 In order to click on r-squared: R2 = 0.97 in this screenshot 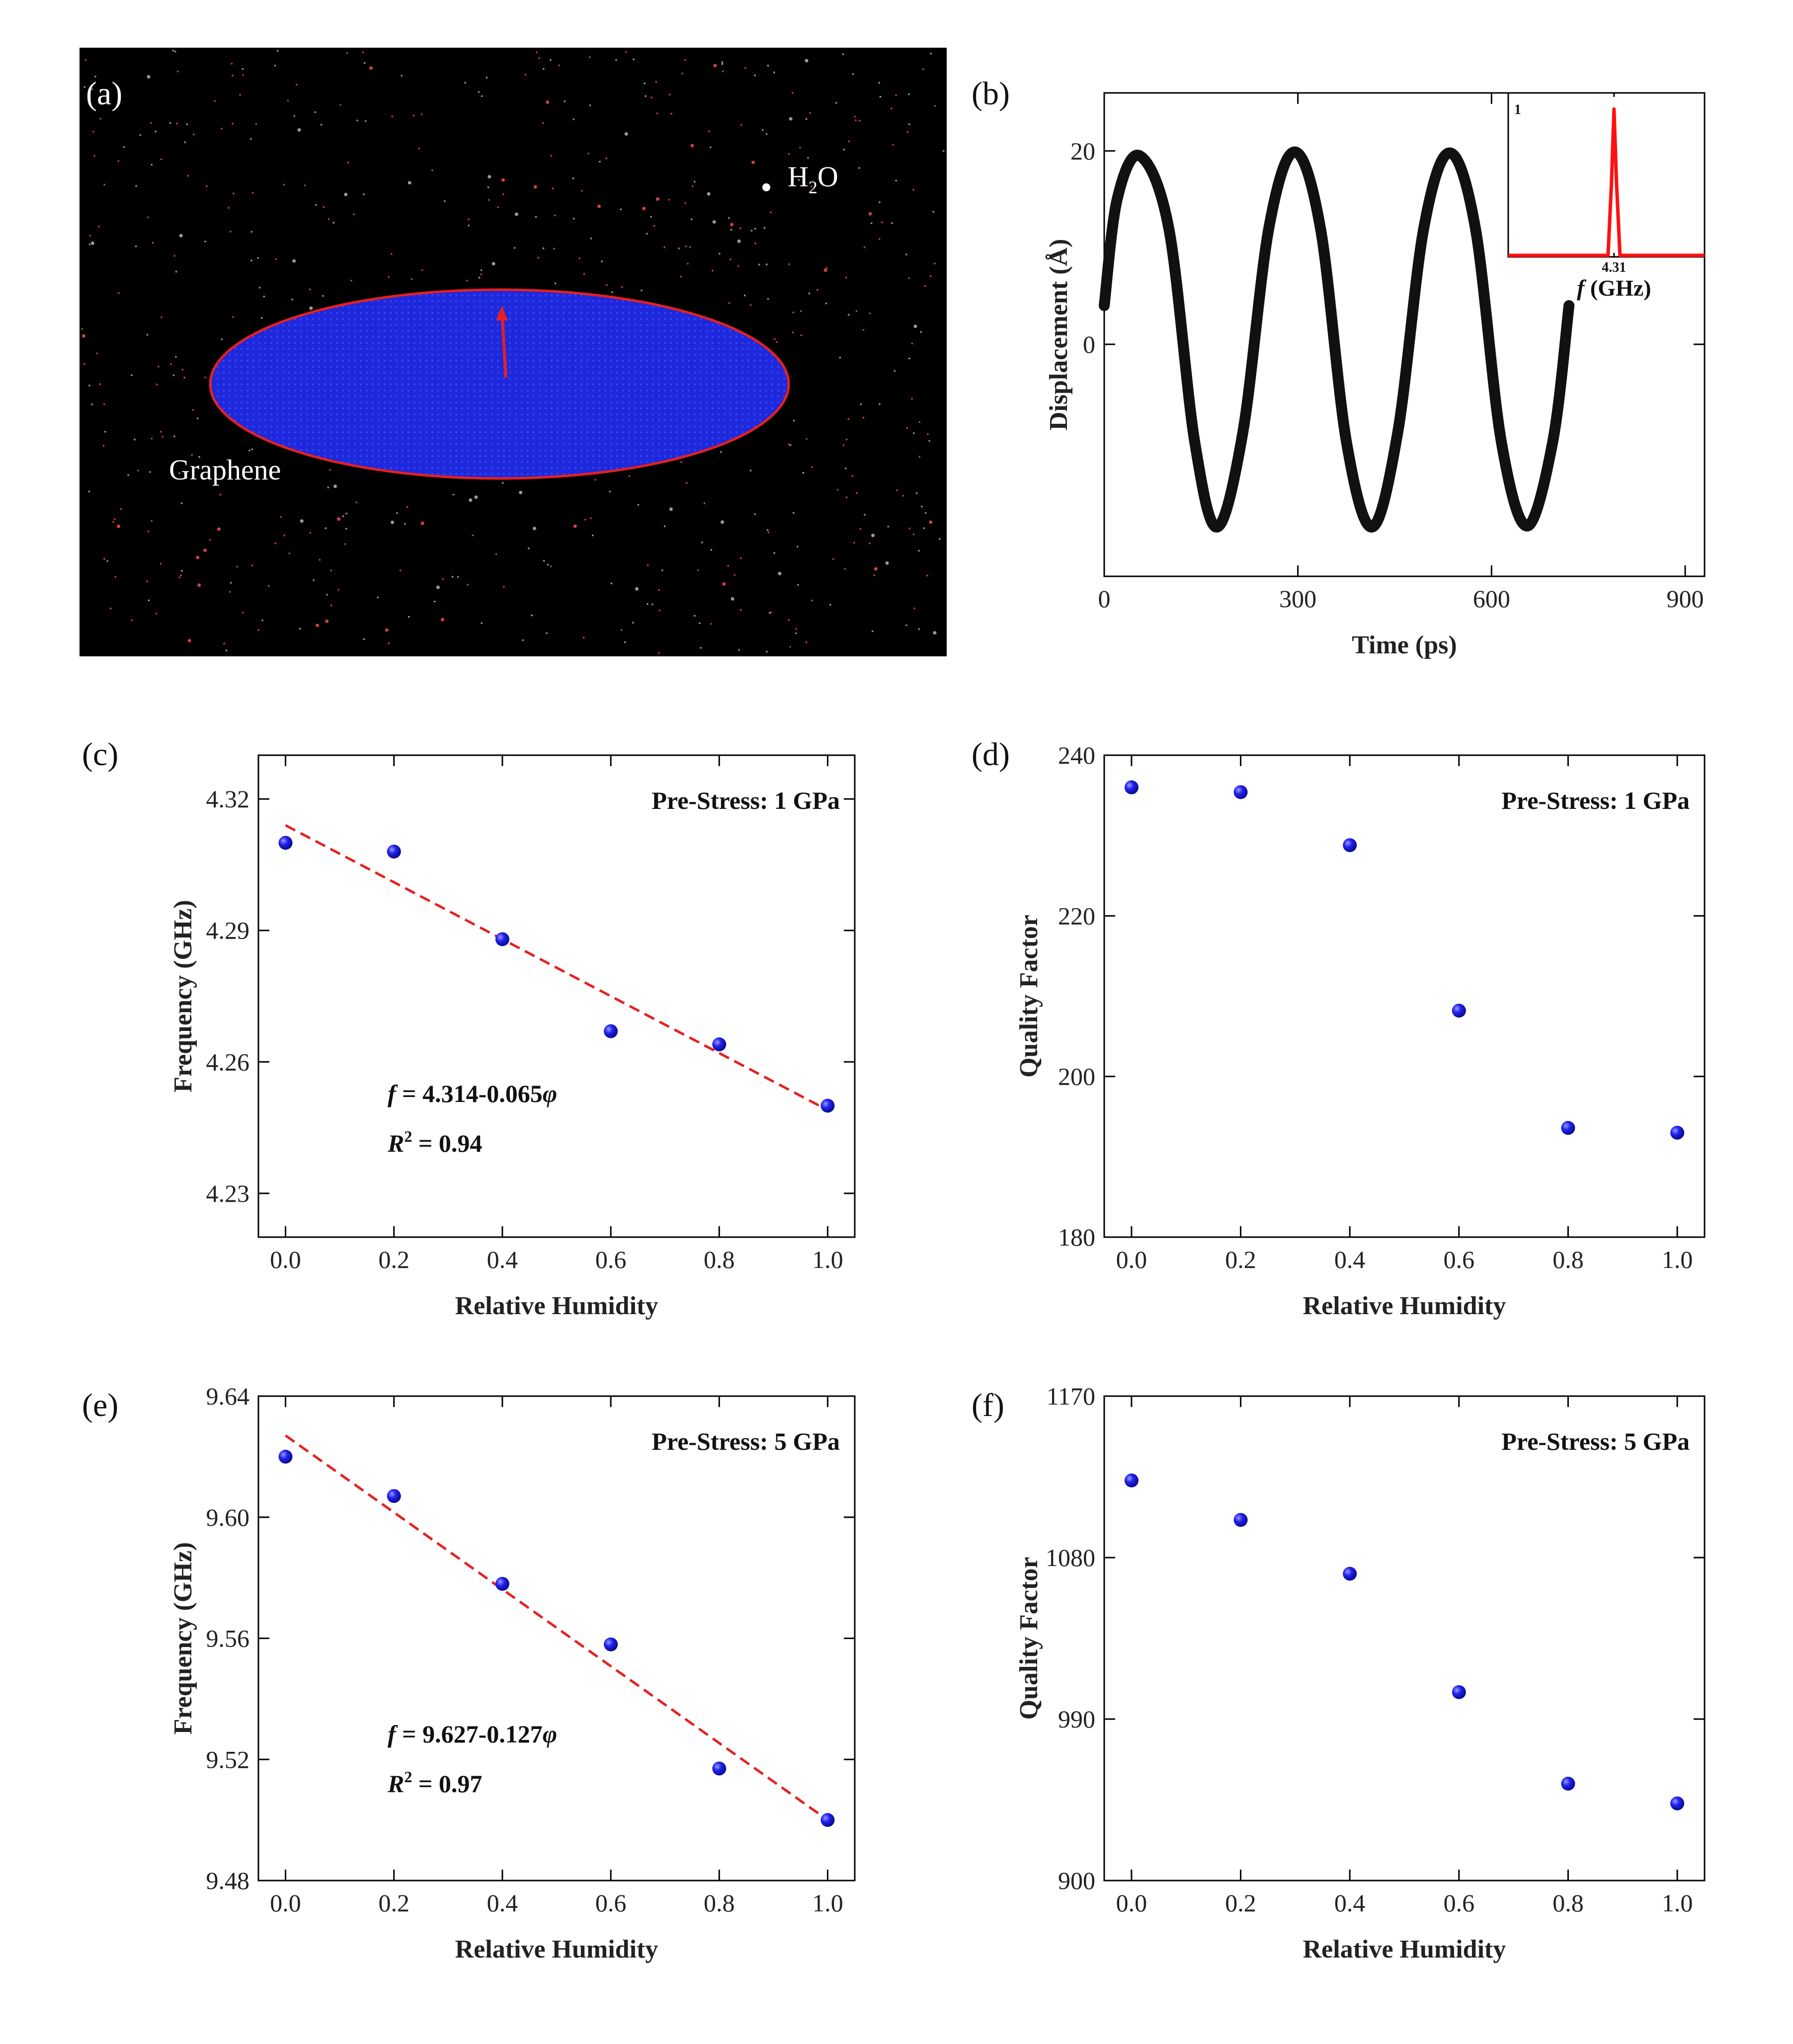, I will do `click(434, 1783)`.